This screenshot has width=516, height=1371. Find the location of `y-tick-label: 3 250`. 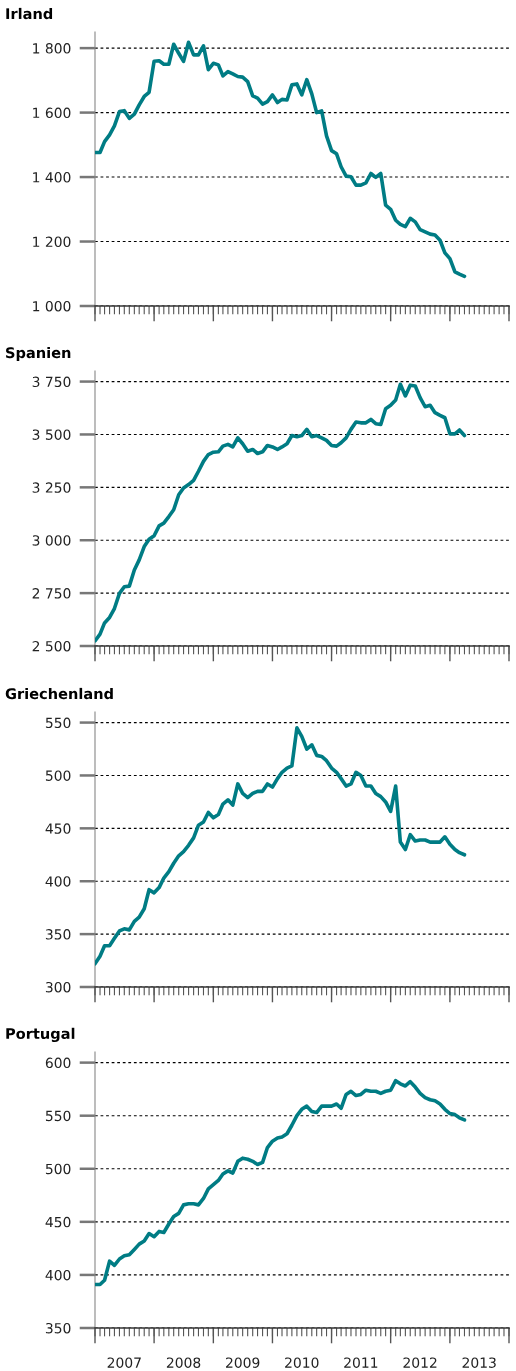

y-tick-label: 3 250 is located at coordinates (51, 487).